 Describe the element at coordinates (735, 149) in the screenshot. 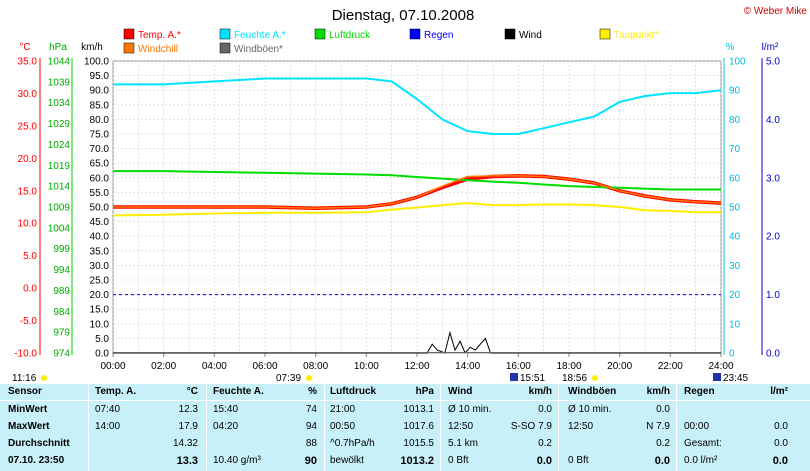

I see `hum-tick-label: 70` at that location.